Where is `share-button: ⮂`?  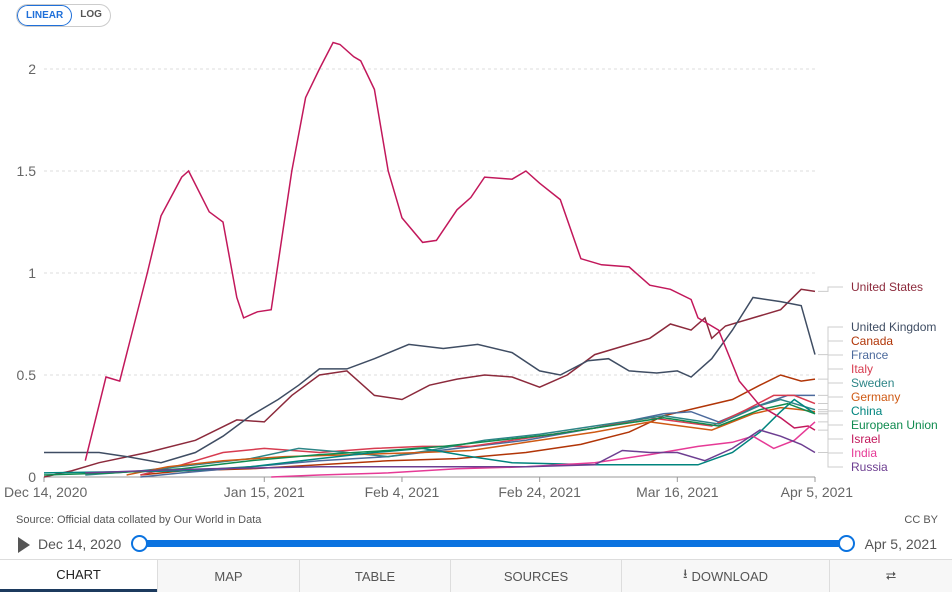
share-button: ⮂ is located at coordinates (890, 576).